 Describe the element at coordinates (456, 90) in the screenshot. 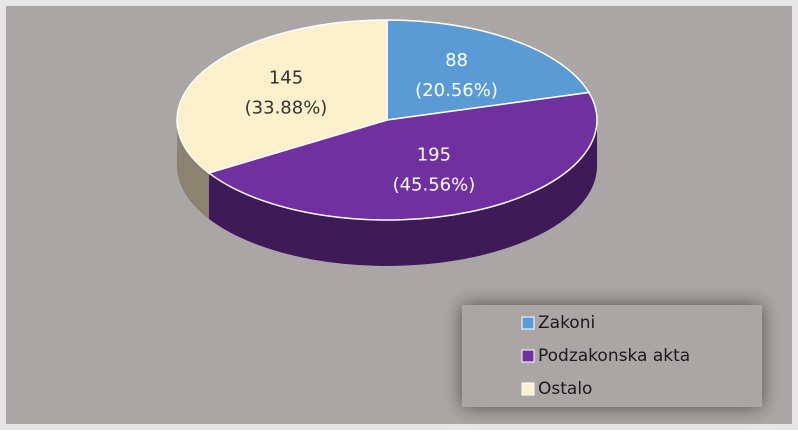

I see `percent-label: (20.56%)` at that location.